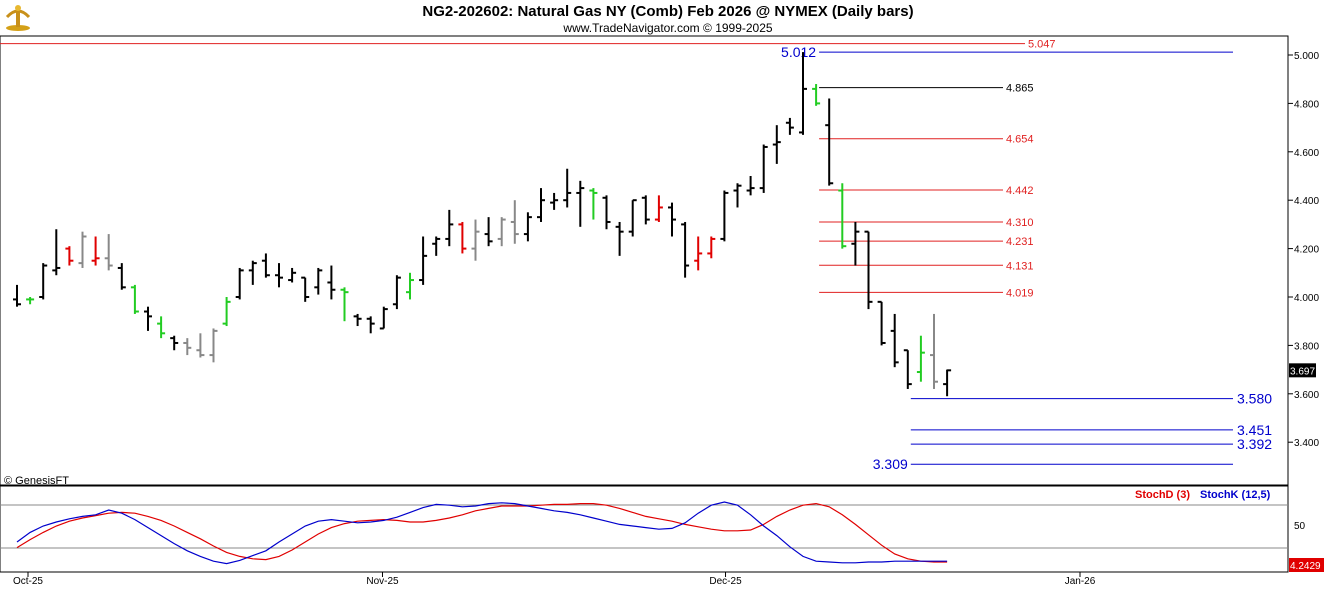  Describe the element at coordinates (1042, 45) in the screenshot. I see `level-label: 5.047` at that location.